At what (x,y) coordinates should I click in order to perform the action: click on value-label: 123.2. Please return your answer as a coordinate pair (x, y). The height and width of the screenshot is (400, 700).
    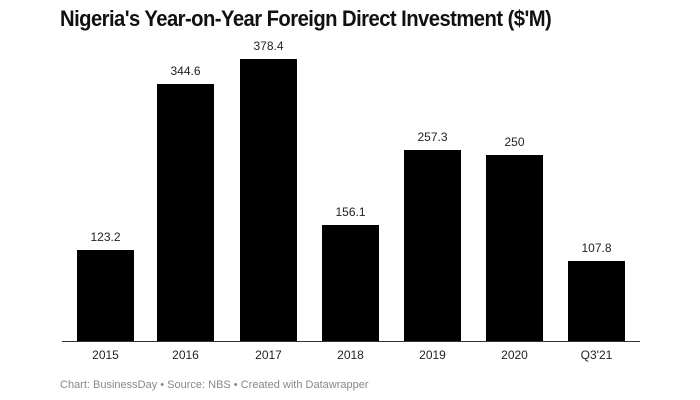
    Looking at the image, I should click on (105, 237).